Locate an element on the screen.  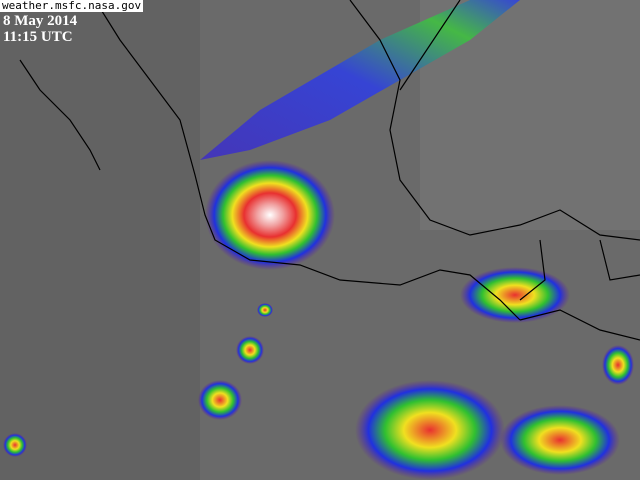
storm-system is located at coordinates (270, 215).